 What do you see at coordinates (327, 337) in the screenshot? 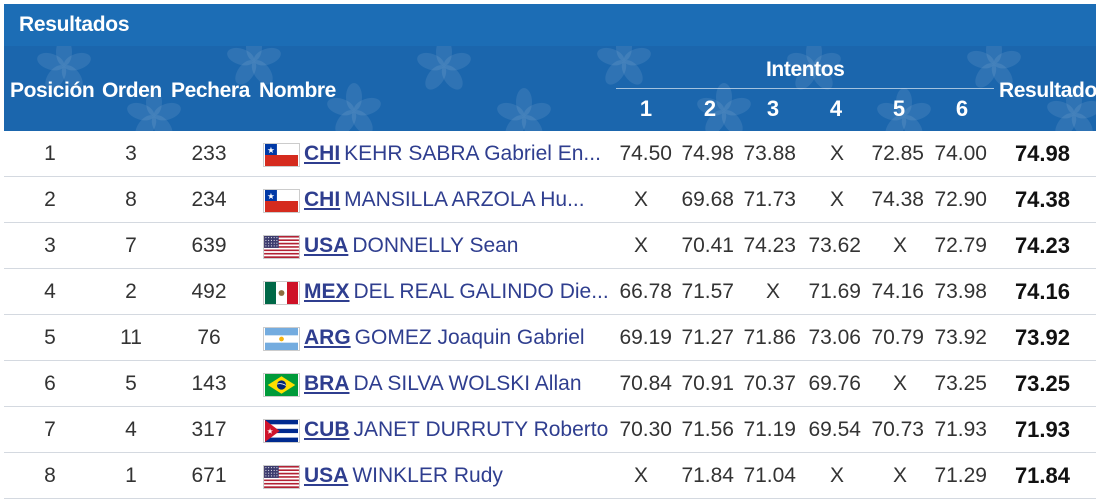
I see `country-code: ARG` at bounding box center [327, 337].